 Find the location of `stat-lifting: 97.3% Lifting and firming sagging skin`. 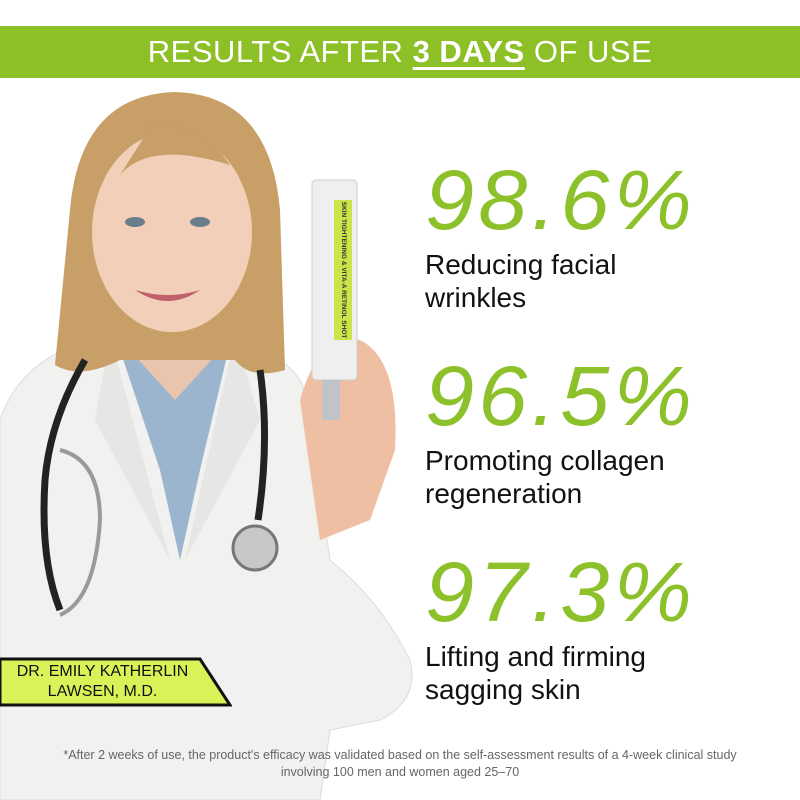

stat-lifting: 97.3% Lifting and firming sagging skin is located at coordinates (605, 628).